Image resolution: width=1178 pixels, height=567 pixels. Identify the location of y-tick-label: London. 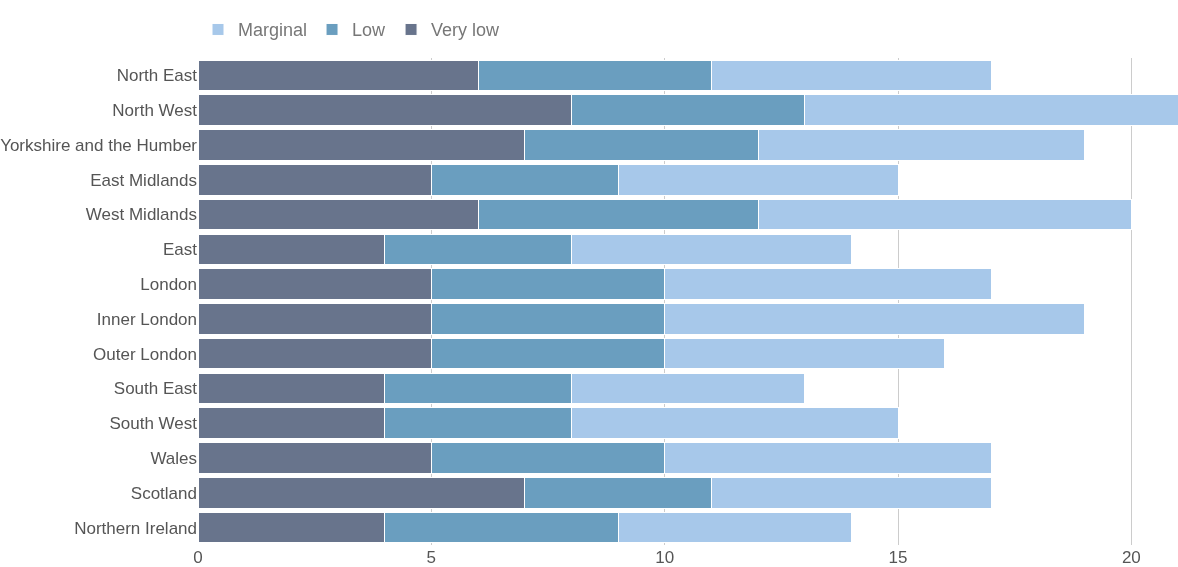
(168, 285).